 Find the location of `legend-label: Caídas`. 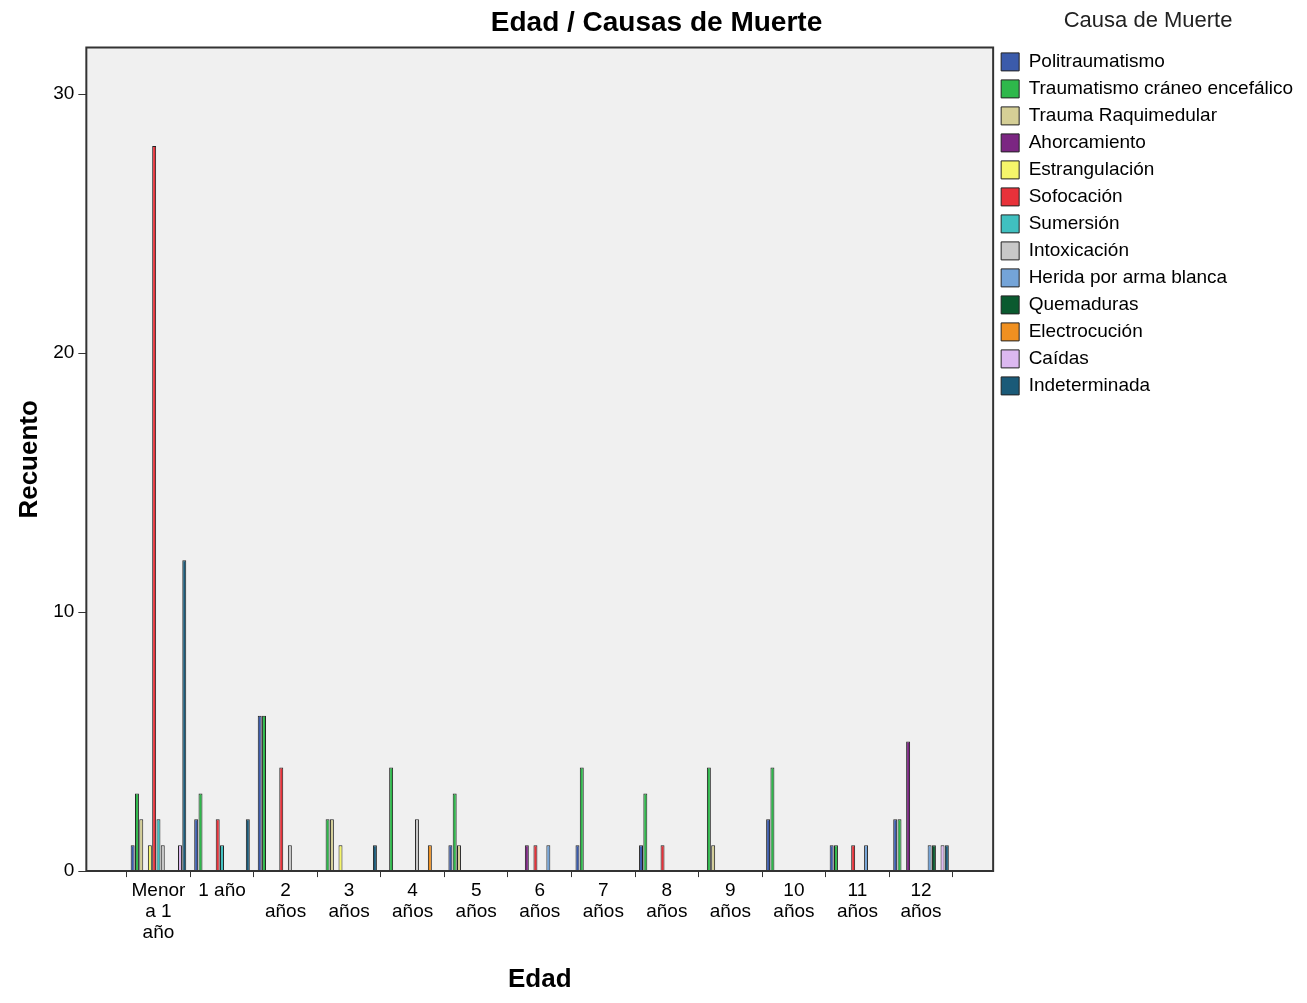

legend-label: Caídas is located at coordinates (1058, 358).